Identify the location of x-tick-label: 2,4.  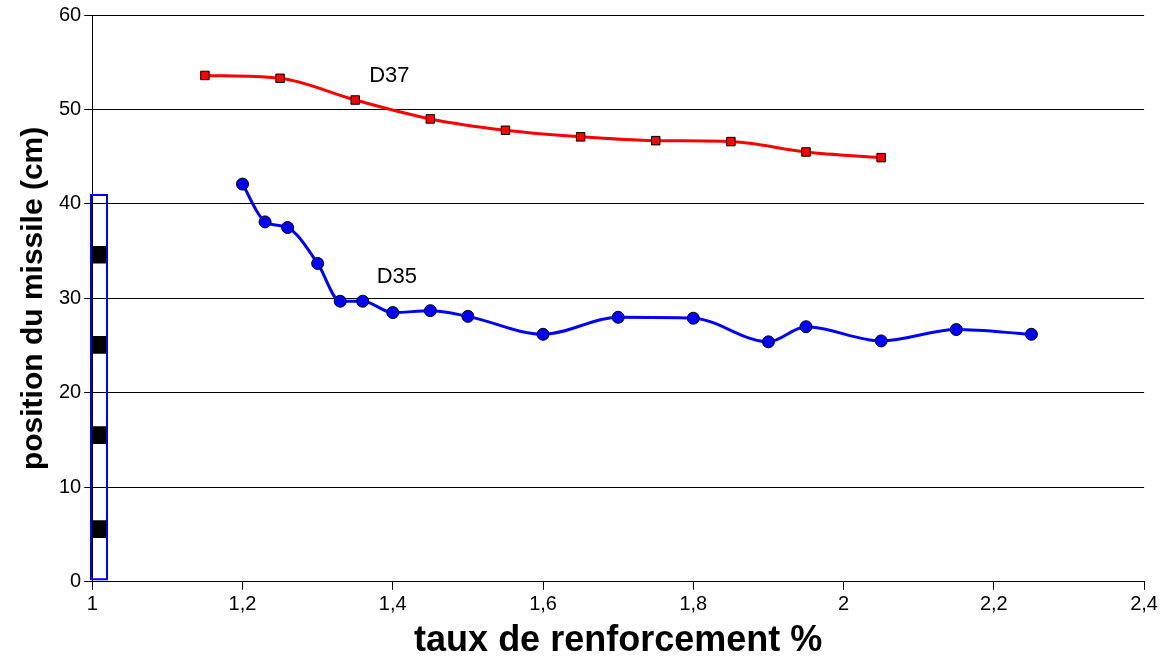
(1144, 603).